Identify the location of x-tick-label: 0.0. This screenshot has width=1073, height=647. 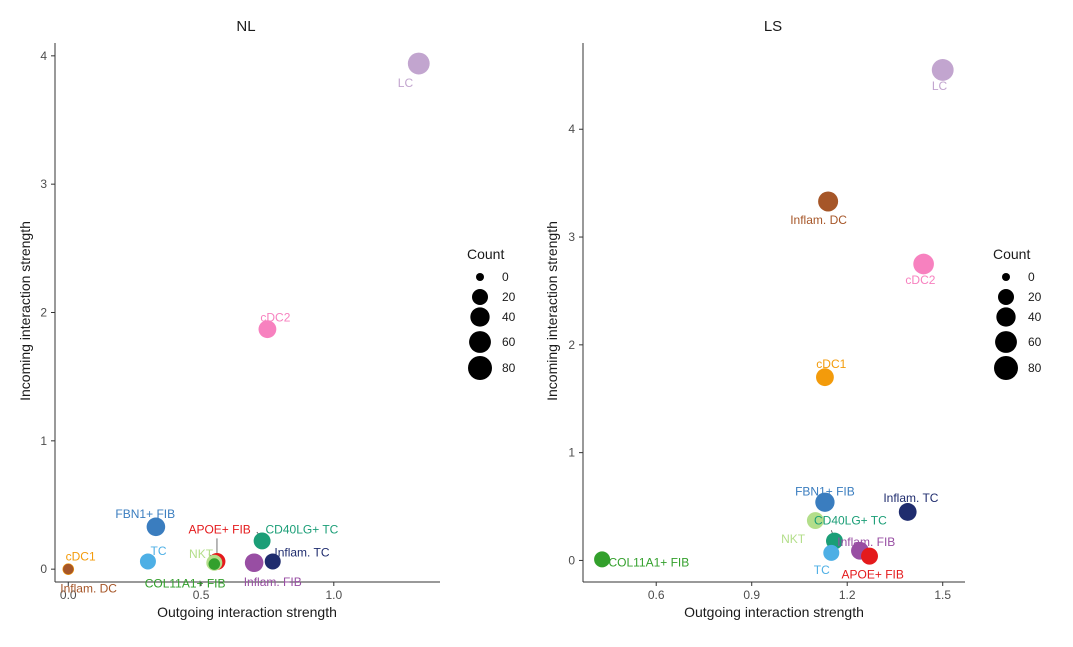
(68, 595).